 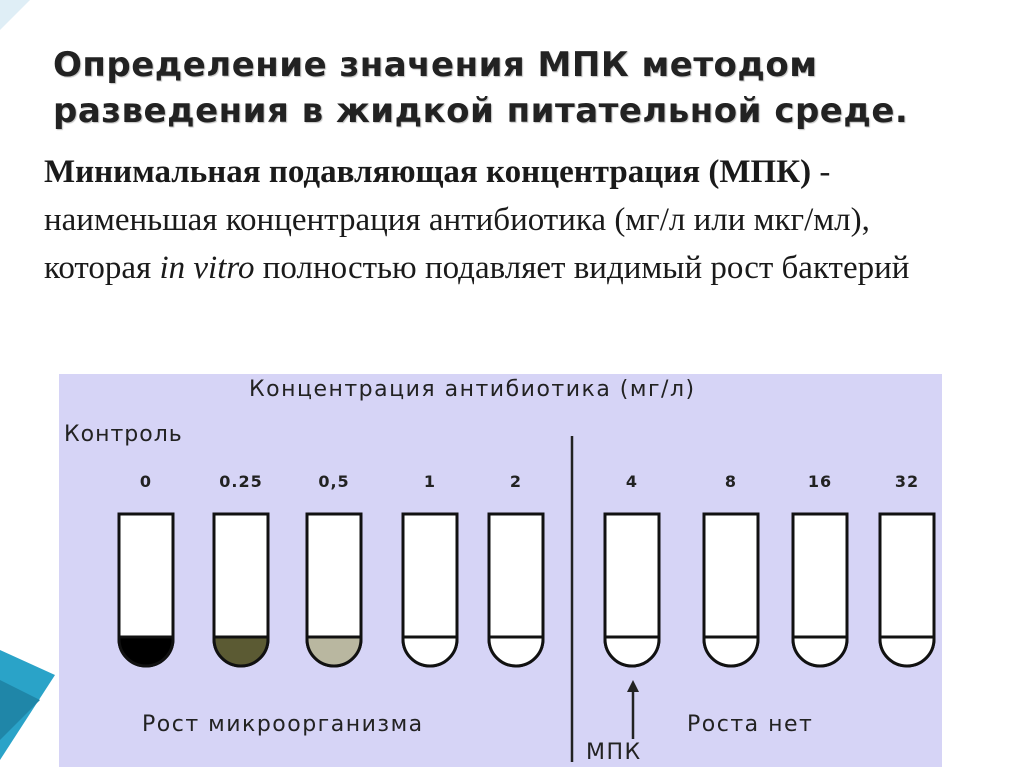 I want to click on growth-label: Рост микроорганизма, so click(x=283, y=724).